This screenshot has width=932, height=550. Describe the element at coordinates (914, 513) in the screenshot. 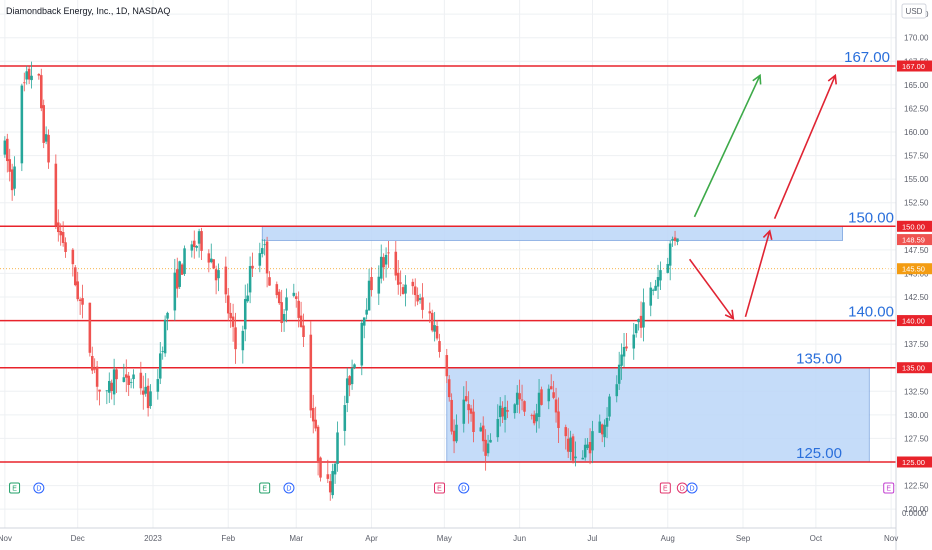

I see `lower-pane-zero-tick: 0.0000` at that location.